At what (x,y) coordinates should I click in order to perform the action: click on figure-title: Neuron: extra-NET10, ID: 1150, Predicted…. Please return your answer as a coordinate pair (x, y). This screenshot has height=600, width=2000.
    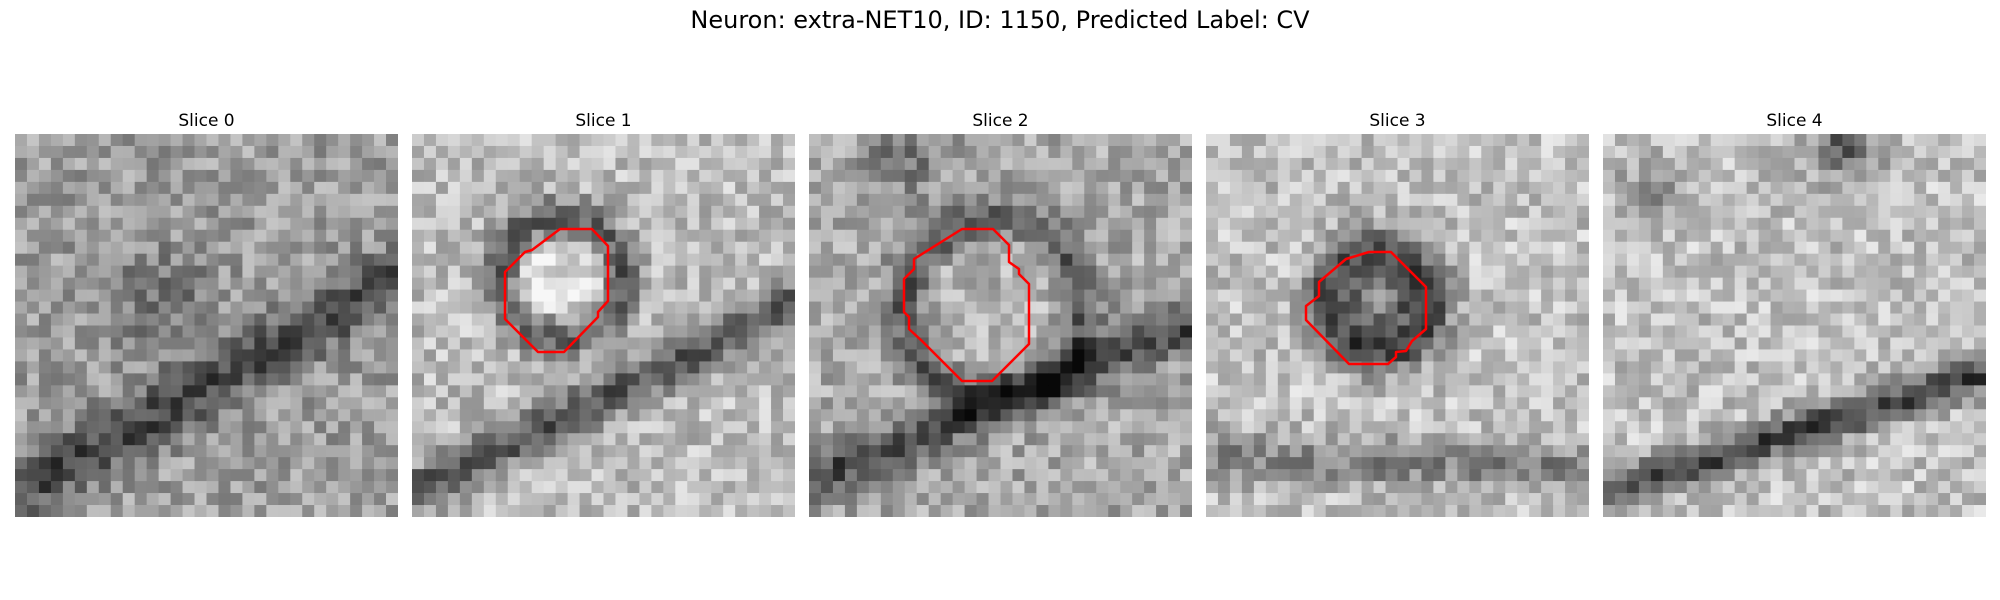
    Looking at the image, I should click on (1000, 20).